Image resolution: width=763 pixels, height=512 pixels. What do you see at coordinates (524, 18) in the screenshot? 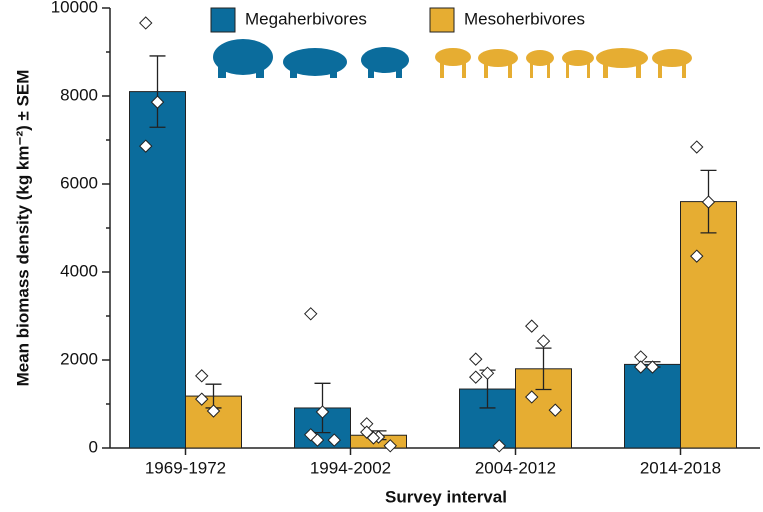
I see `legend-label: Mesoherbivores` at bounding box center [524, 18].